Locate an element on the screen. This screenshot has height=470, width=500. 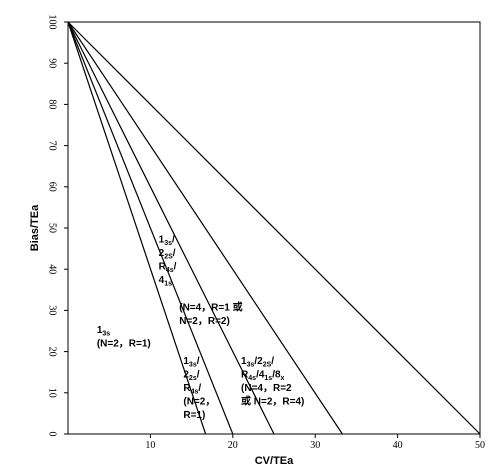
annotation-segment: R=1) is located at coordinates (194, 415).